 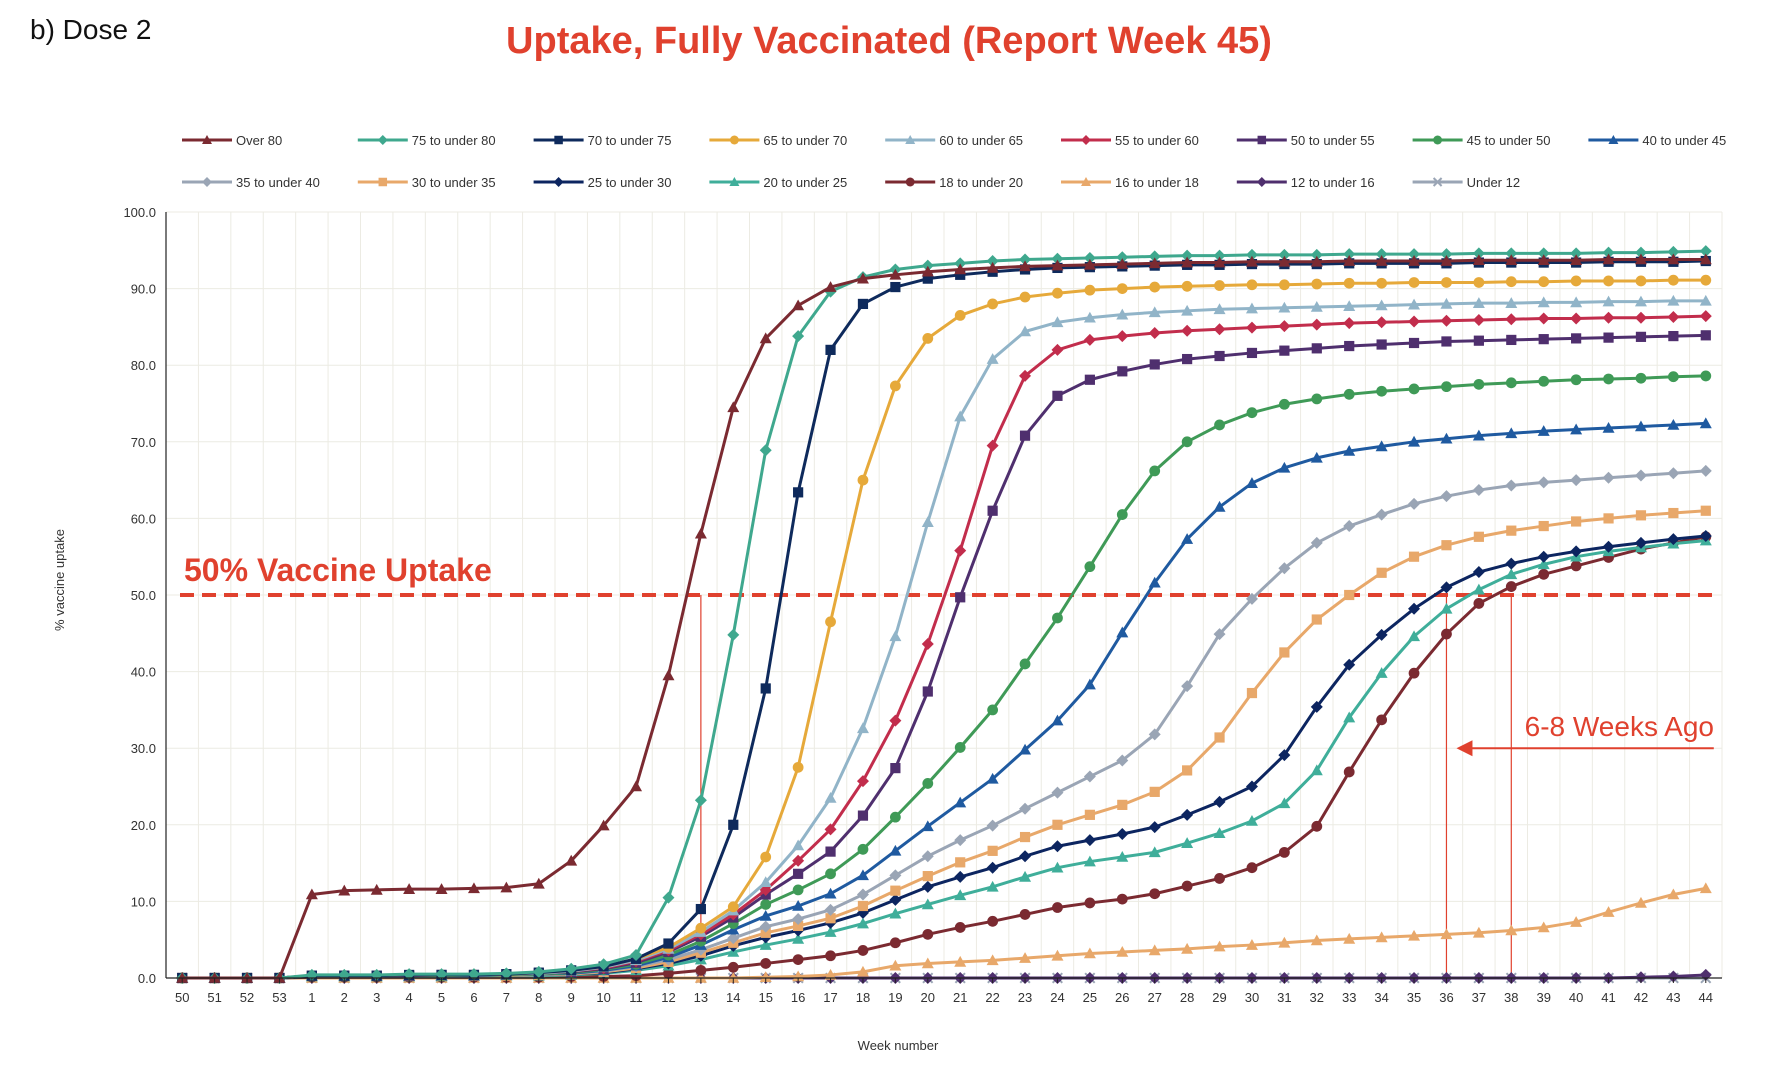 I want to click on legend-label: 35 to under 40, so click(x=278, y=182).